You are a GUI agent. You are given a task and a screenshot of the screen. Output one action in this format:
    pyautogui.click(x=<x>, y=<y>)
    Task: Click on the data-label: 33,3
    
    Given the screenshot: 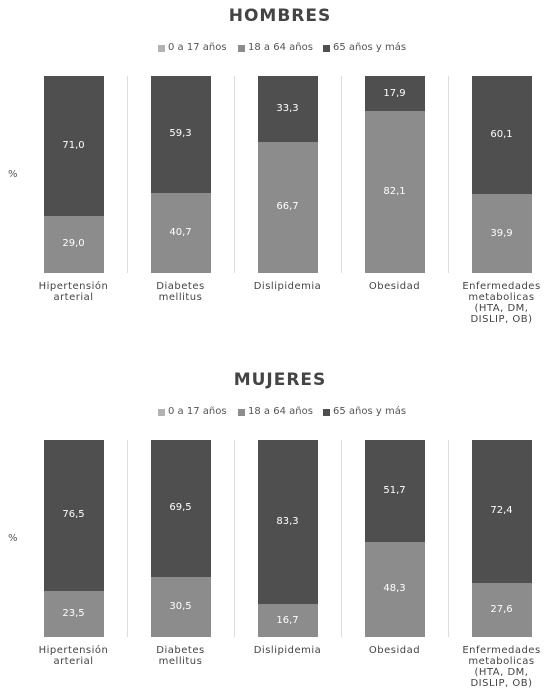 What is the action you would take?
    pyautogui.click(x=287, y=108)
    